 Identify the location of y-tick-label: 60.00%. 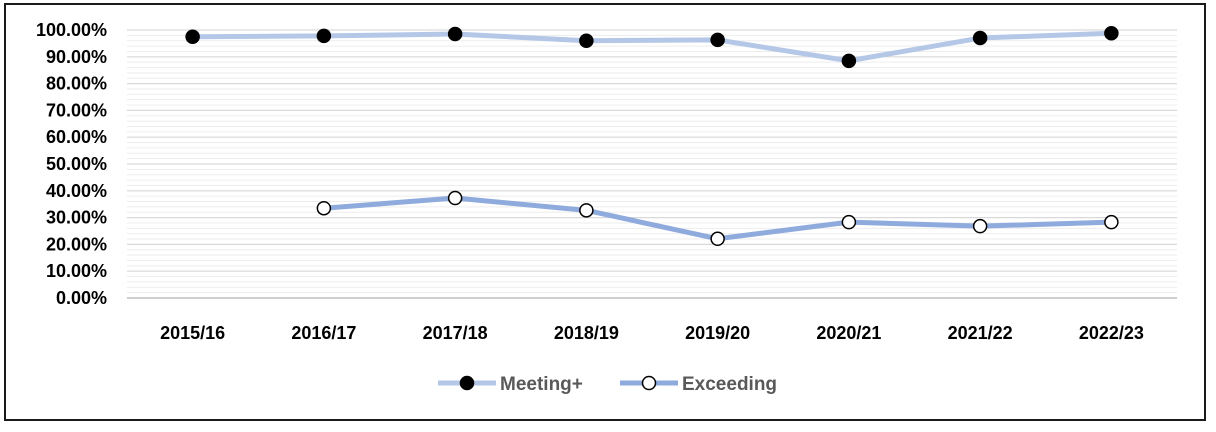
(76, 137).